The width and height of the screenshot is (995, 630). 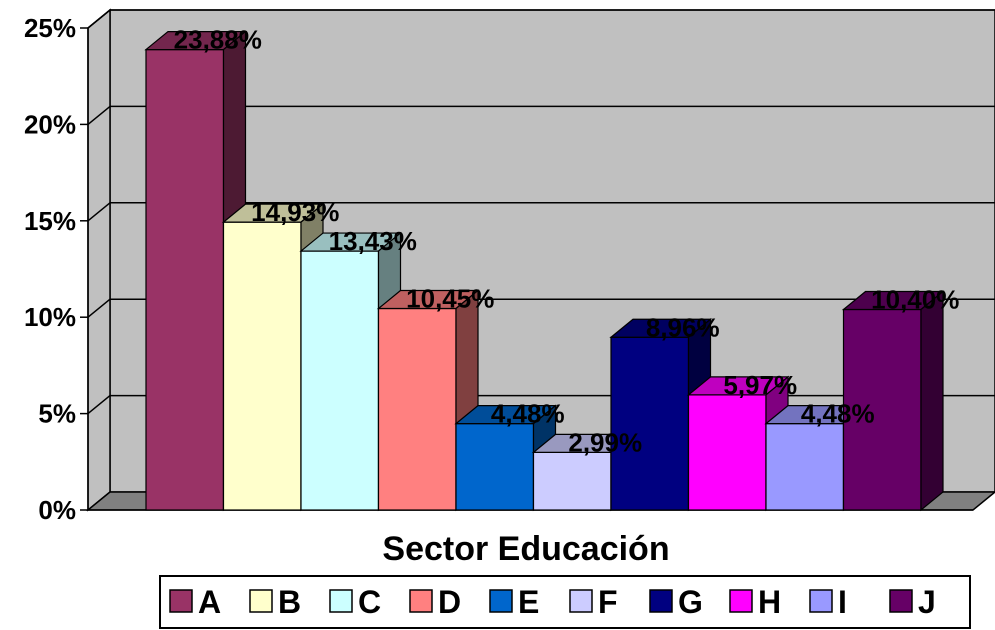 I want to click on legend-item-G: G, so click(x=676, y=602).